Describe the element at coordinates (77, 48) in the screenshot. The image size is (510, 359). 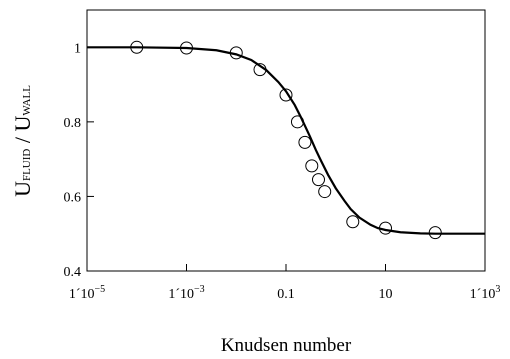
I see `y-tick-label-3: 1` at that location.